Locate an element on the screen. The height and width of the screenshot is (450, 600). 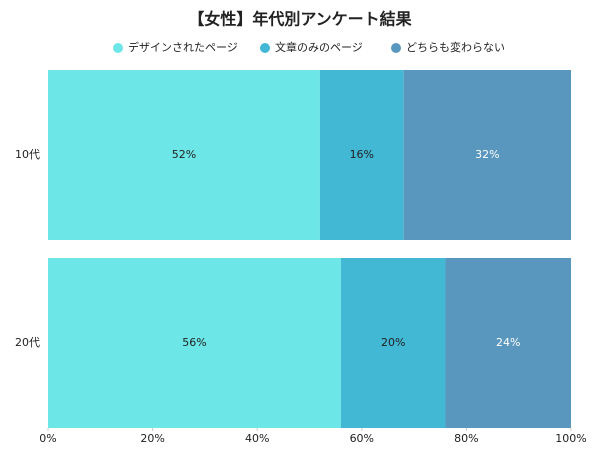
x-tick-label: 100% is located at coordinates (570, 438).